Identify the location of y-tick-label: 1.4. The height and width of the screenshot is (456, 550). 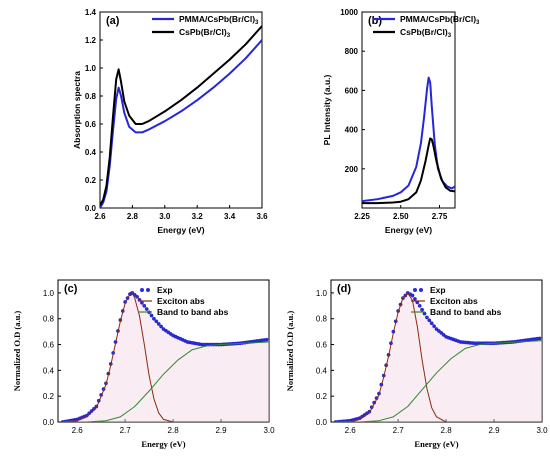
(91, 12).